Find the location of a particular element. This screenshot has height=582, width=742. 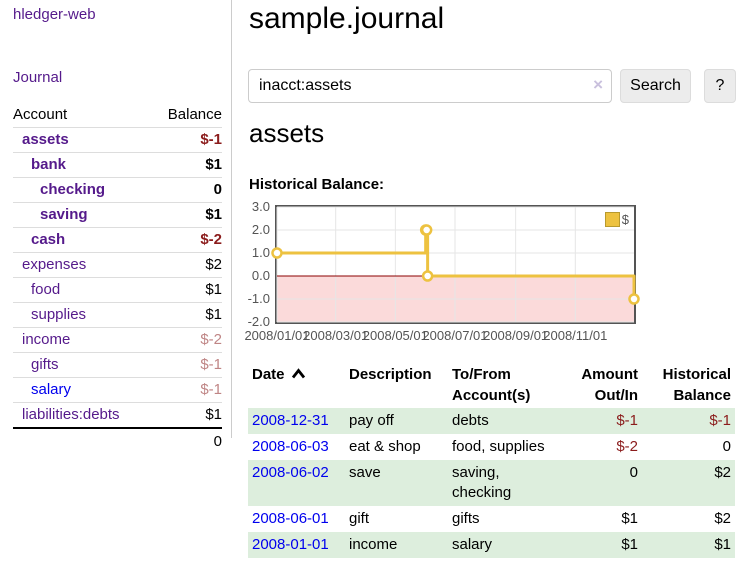

account-row: liabilities:debts $1 is located at coordinates (117, 414).